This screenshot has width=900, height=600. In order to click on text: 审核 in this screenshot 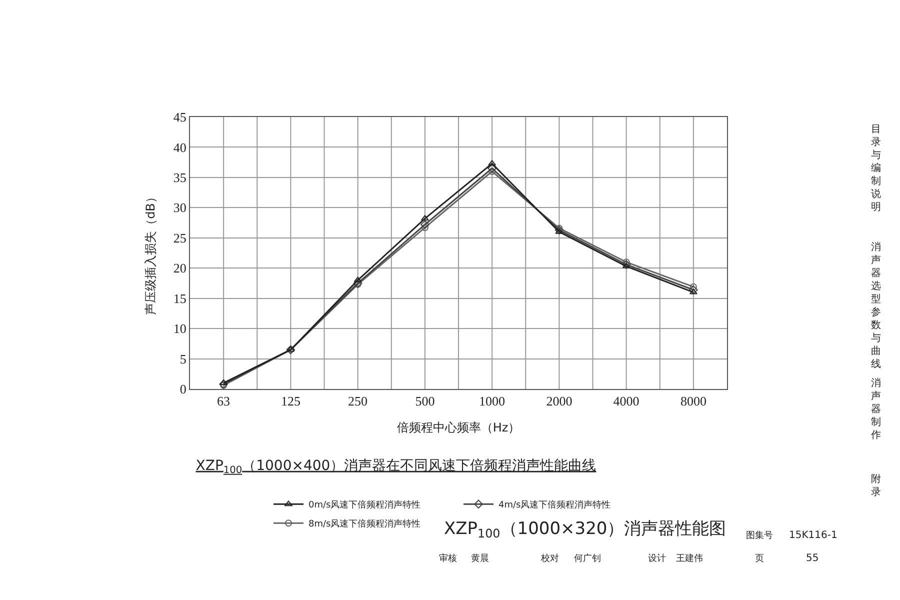, I will do `click(448, 558)`.